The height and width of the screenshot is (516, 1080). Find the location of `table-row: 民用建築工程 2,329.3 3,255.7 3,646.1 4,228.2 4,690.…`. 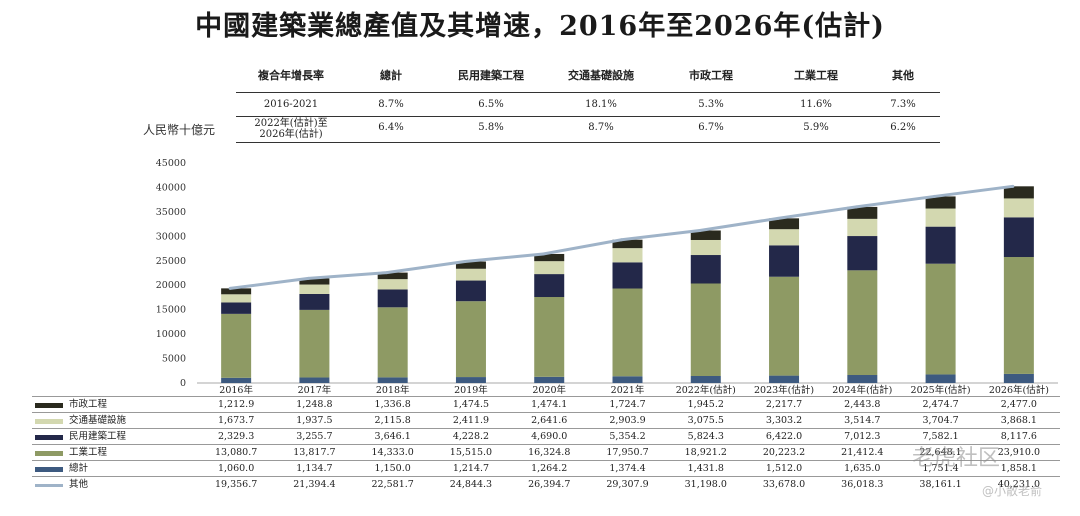

table-row: 民用建築工程 2,329.3 3,255.7 3,646.1 4,228.2 4,690.… is located at coordinates (546, 436).